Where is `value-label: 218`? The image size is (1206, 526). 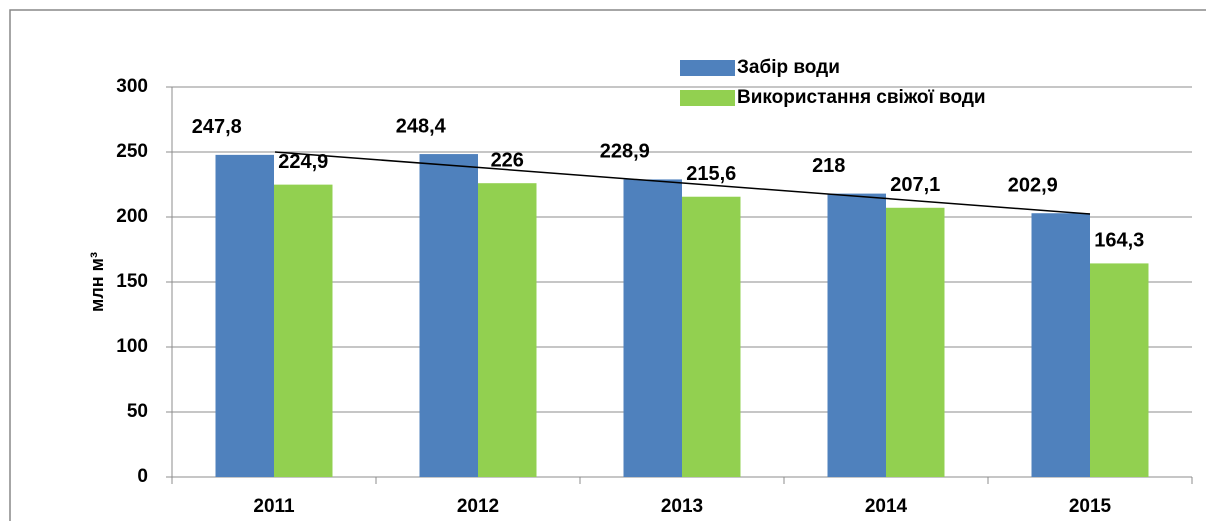
value-label: 218 is located at coordinates (828, 166).